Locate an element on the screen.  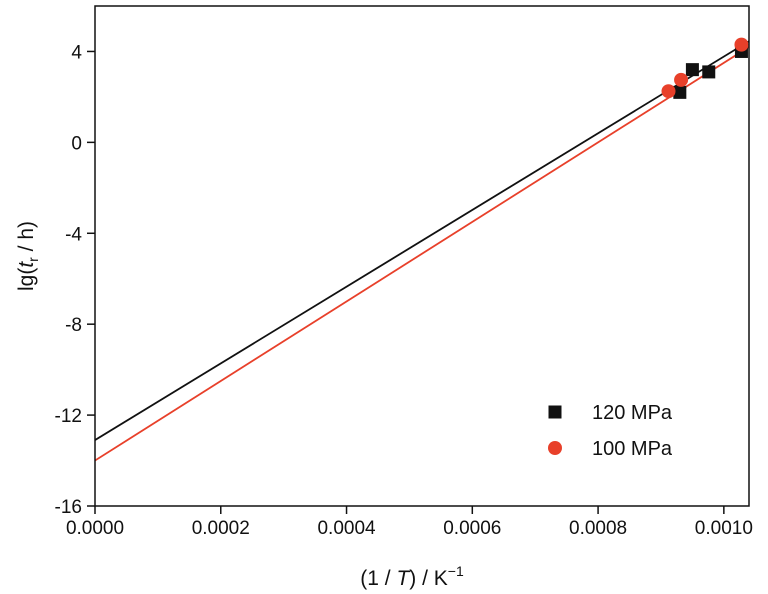
x-tick-label: 0.0006 is located at coordinates (472, 528).